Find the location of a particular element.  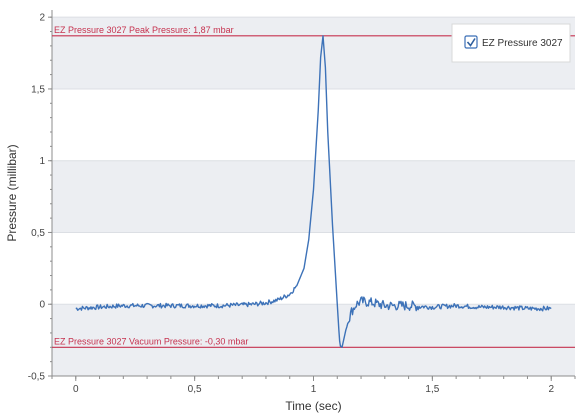

x-tick-label: 0 is located at coordinates (76, 389).